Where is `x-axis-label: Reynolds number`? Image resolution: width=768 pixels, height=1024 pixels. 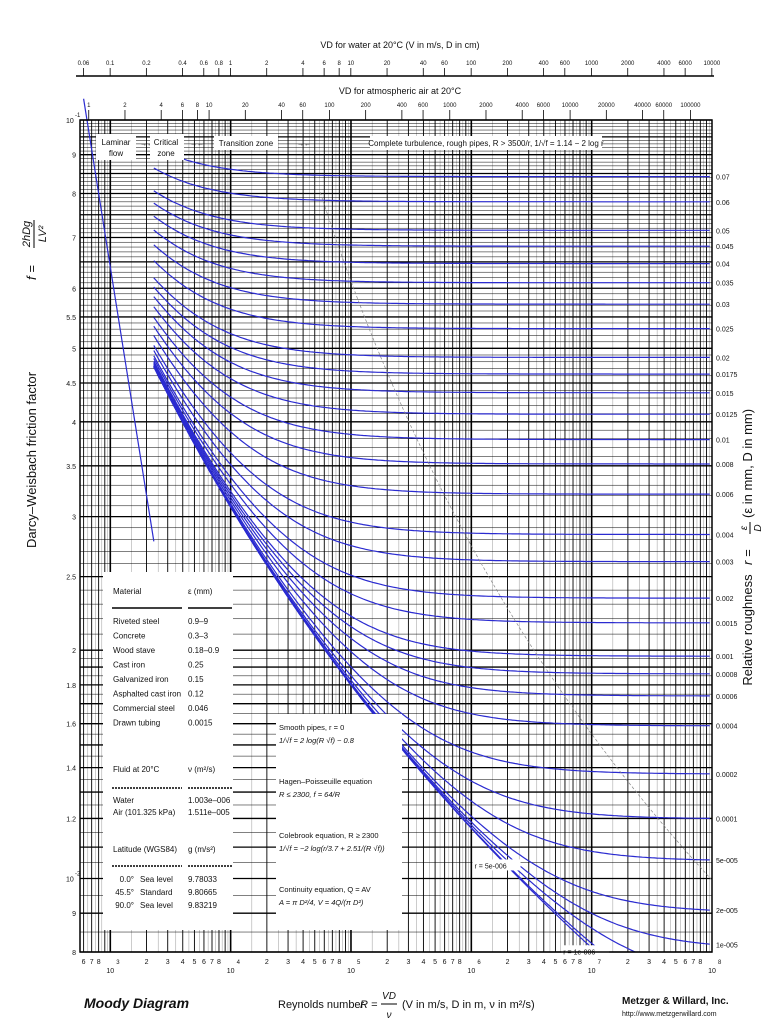
x-axis-label: Reynolds number is located at coordinates (321, 1005).